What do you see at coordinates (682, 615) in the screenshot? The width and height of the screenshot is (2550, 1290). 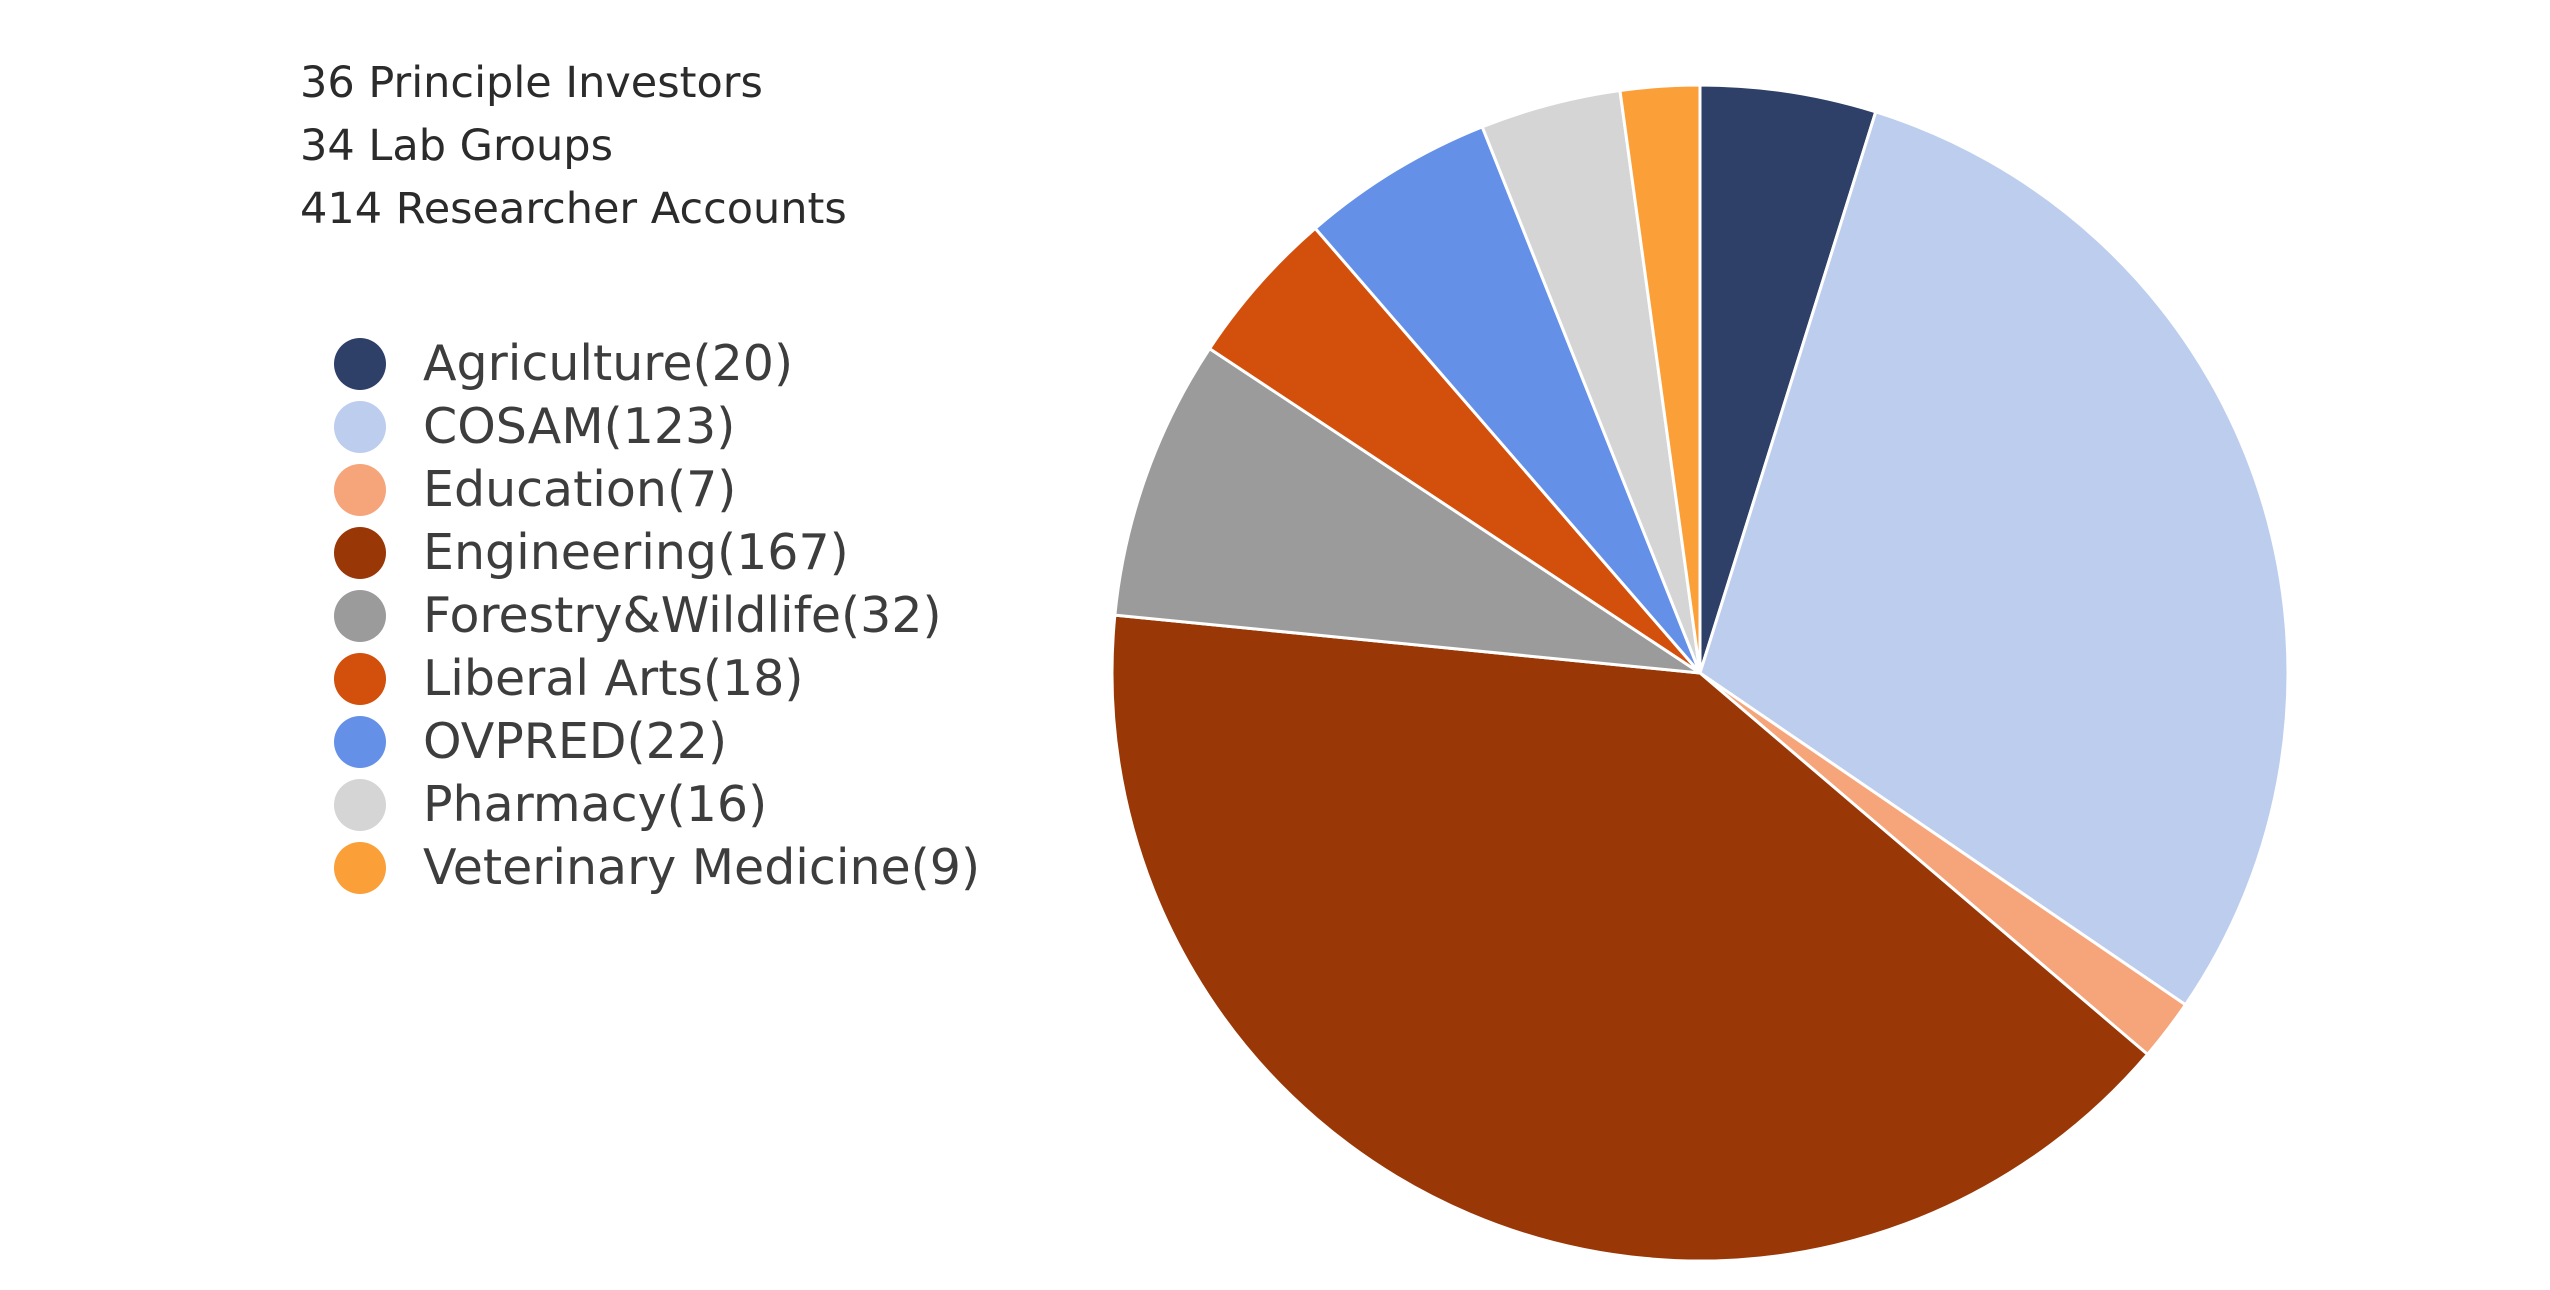 I see `legend-label: Forestry&Wildlife(32)` at bounding box center [682, 615].